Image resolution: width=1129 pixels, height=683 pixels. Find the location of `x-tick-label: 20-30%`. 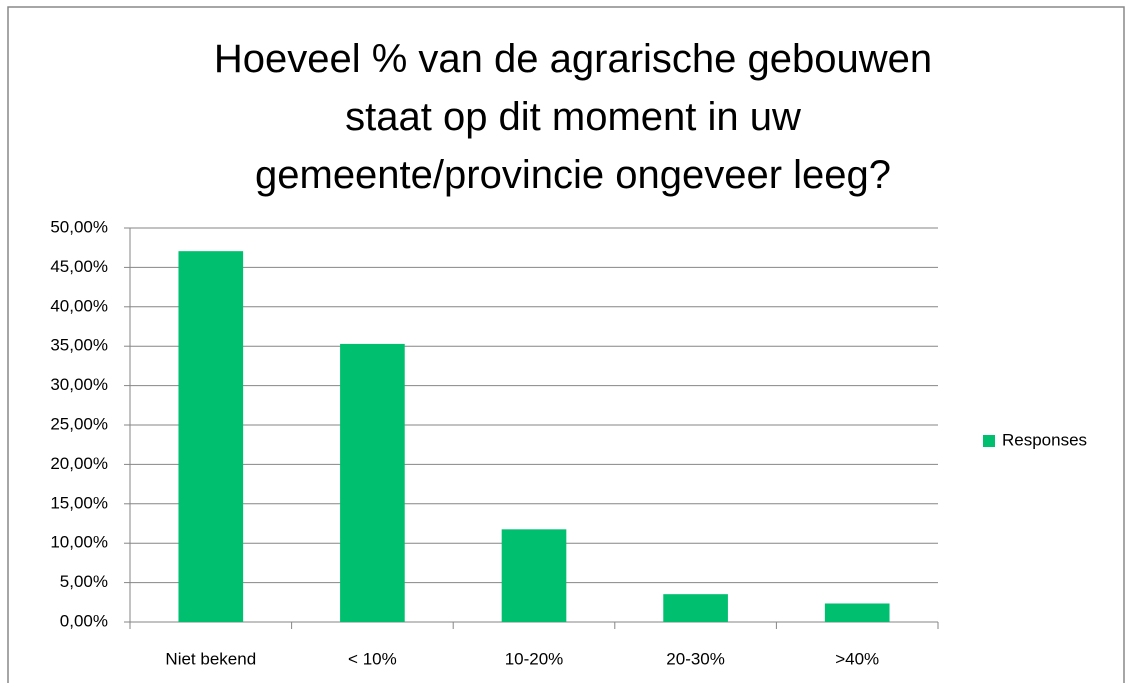

x-tick-label: 20-30% is located at coordinates (695, 658).